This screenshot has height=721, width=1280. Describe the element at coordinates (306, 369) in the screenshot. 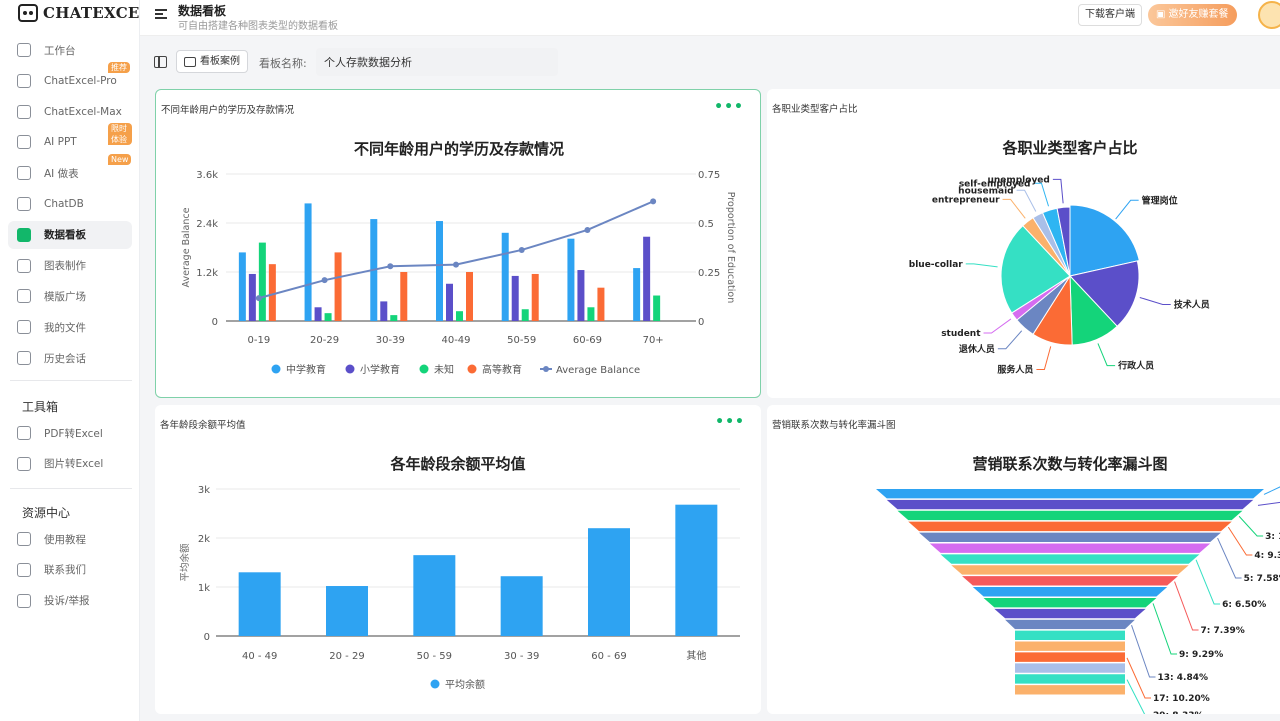

I see `legend-label: 中学教育` at that location.